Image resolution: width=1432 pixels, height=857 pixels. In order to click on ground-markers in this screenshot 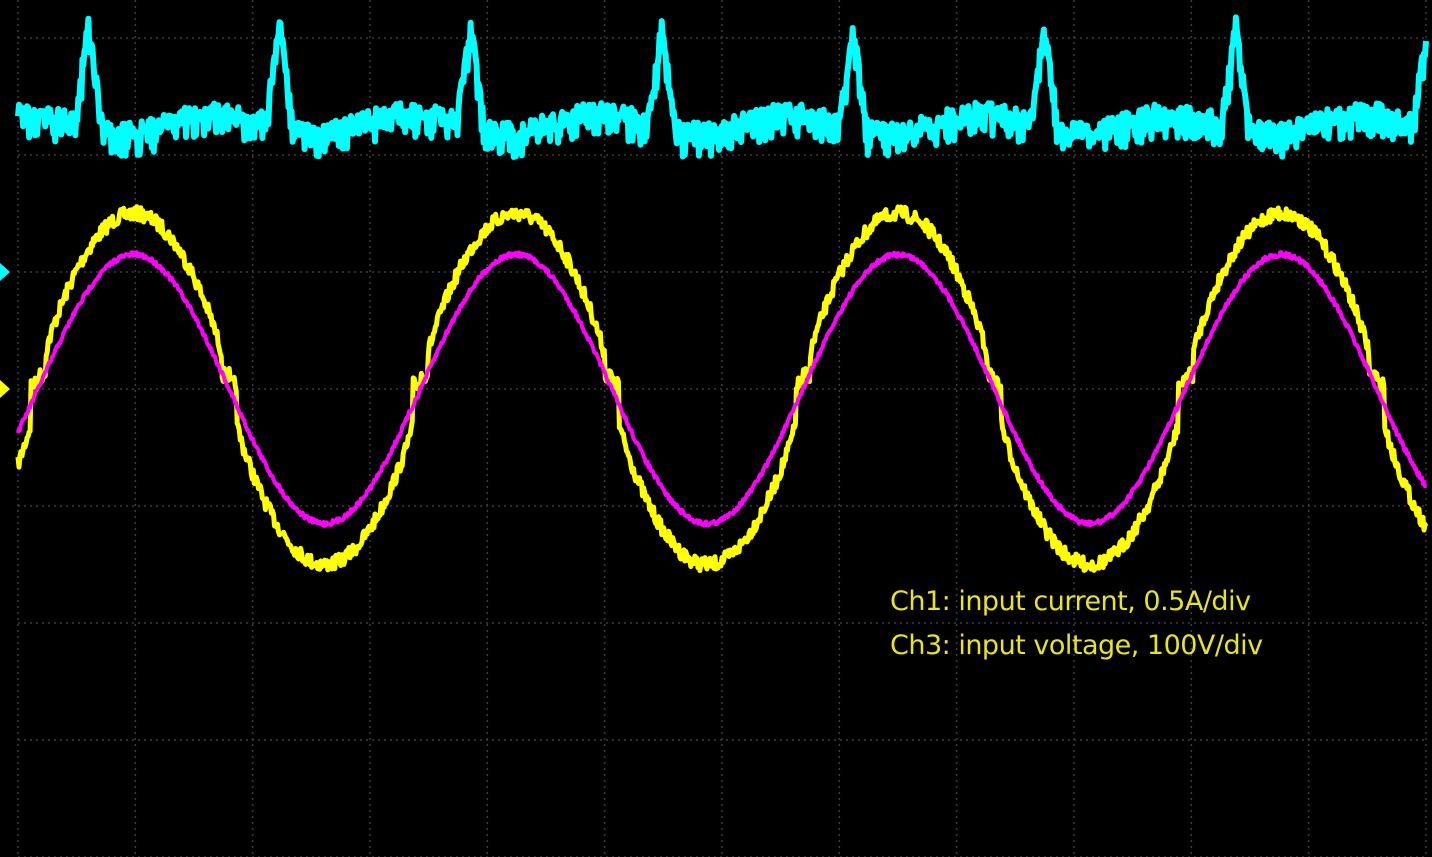, I will do `click(5, 330)`.